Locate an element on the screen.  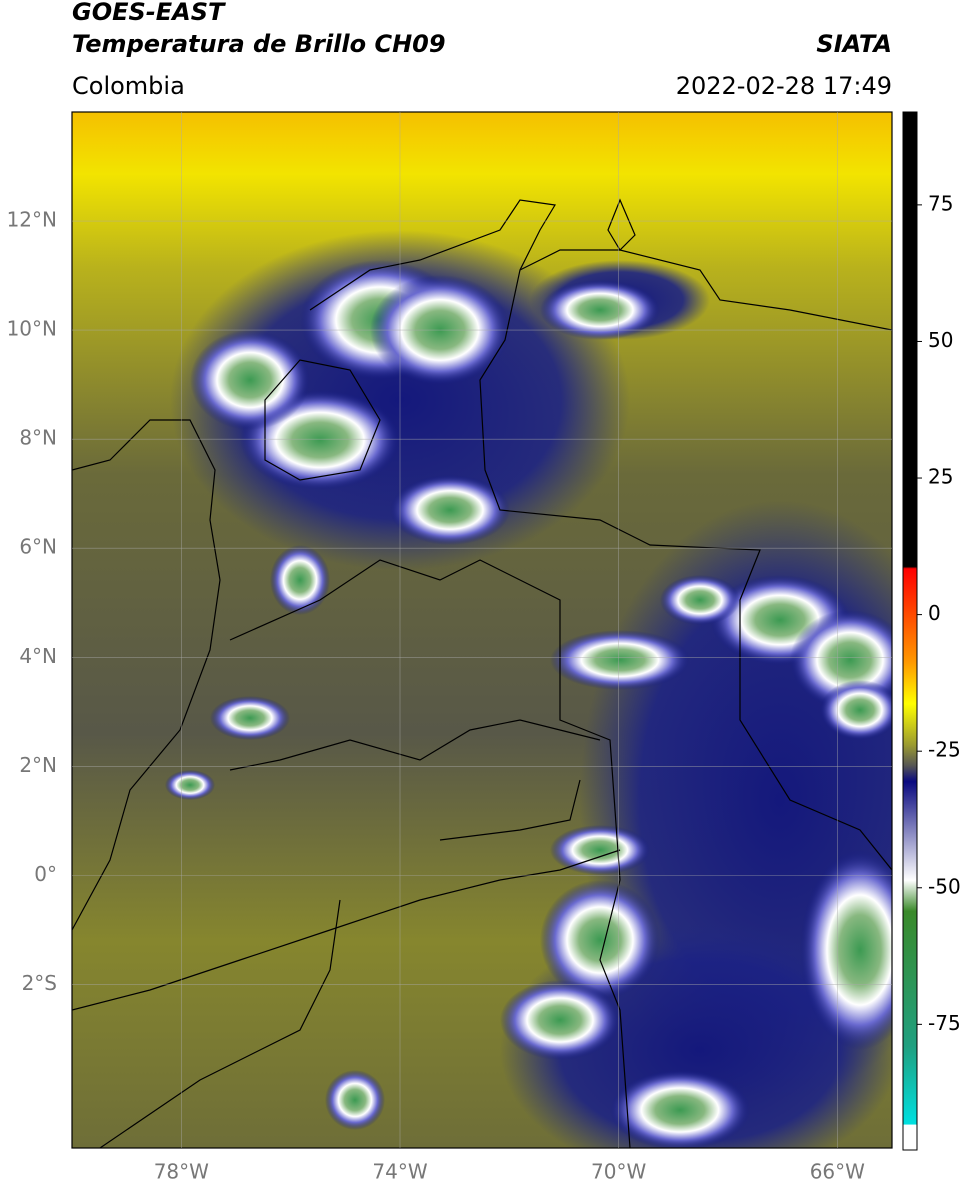
colorbar is located at coordinates (910, 631).